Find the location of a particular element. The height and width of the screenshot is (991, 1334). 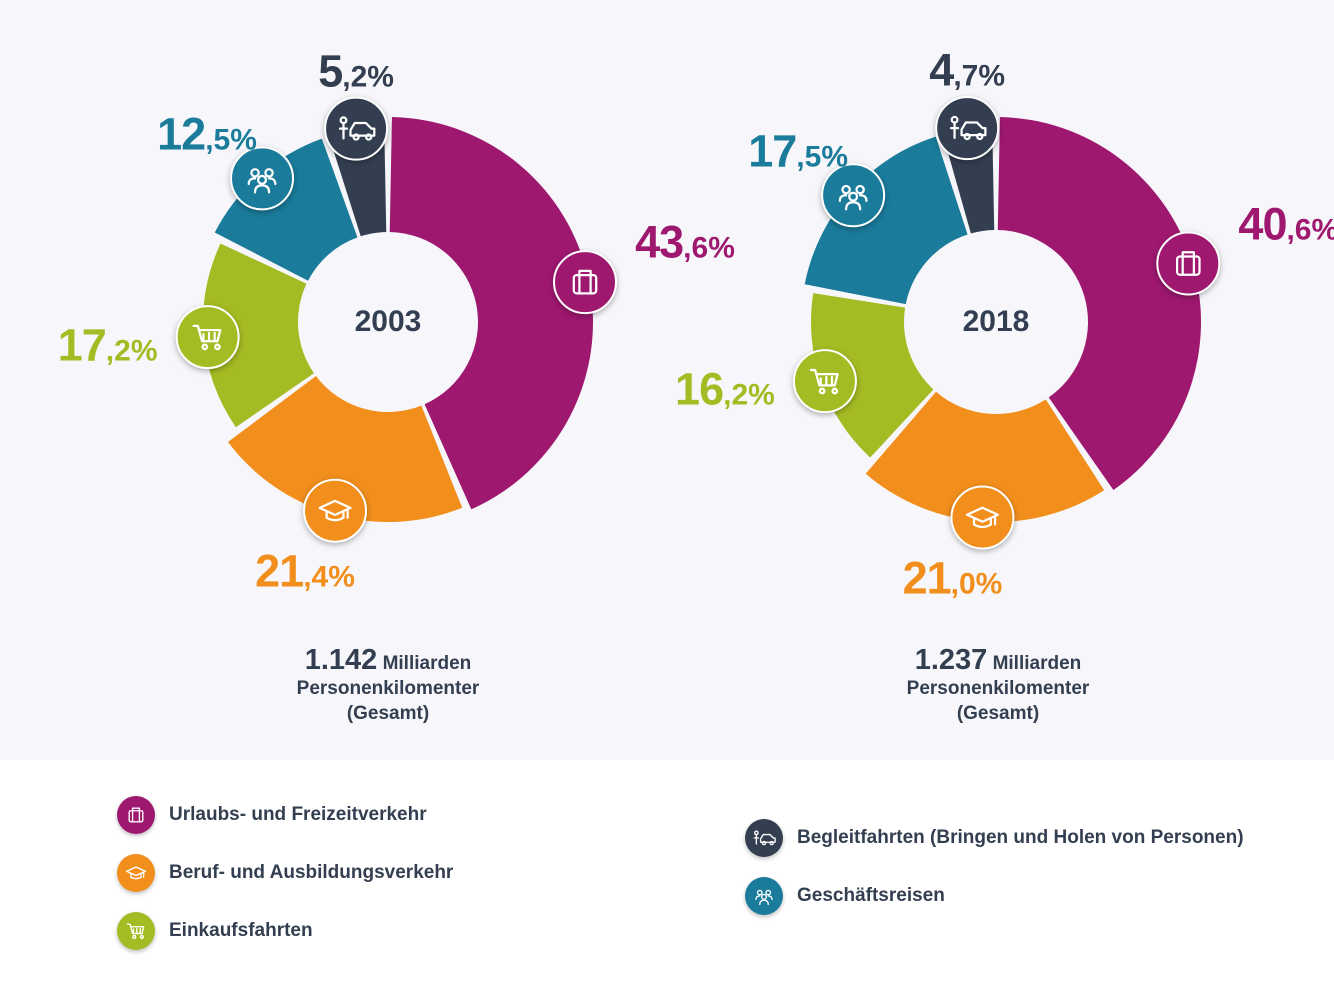

pct-label-geschaeft: 12,5% is located at coordinates (207, 134).